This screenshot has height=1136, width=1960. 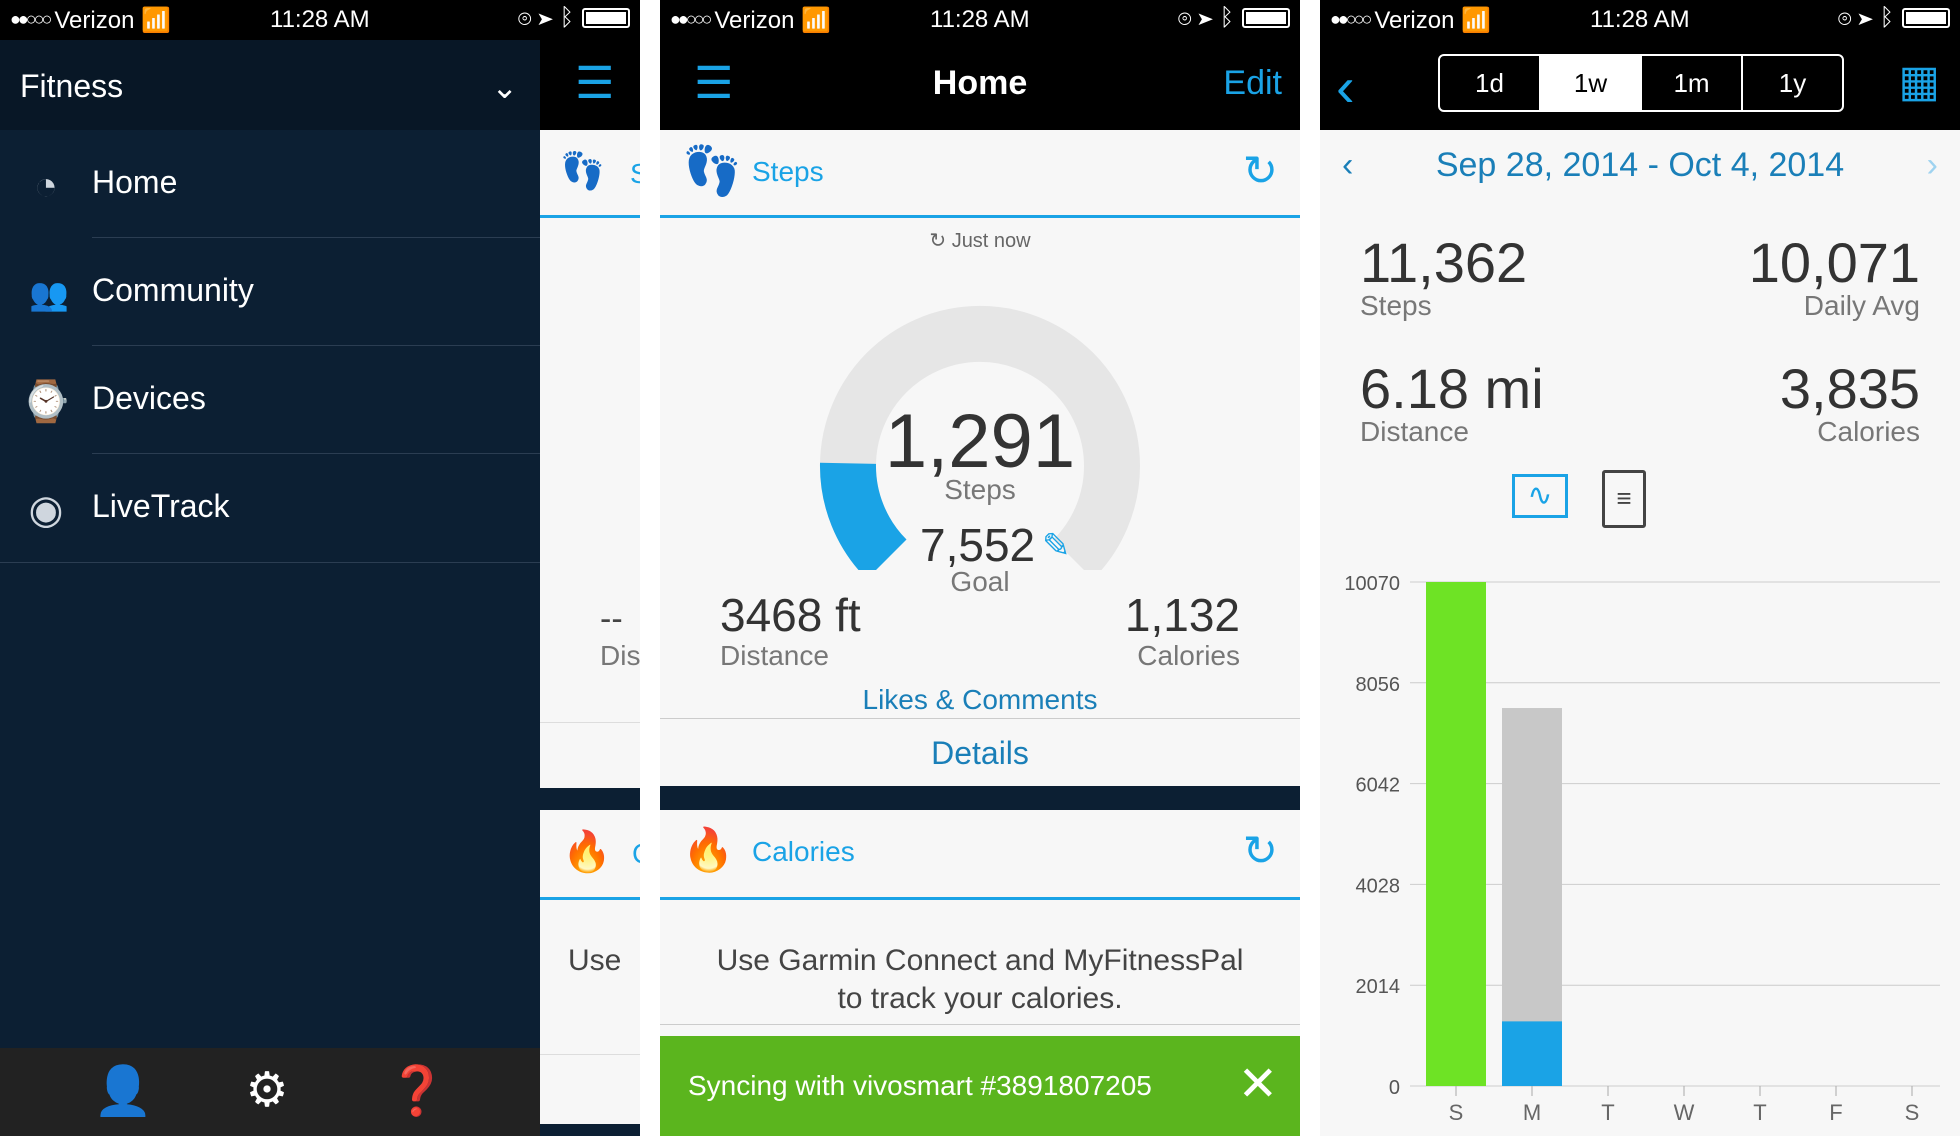 I want to click on drawer-toolbar: 👤 ⚙ ❓, so click(x=270, y=1092).